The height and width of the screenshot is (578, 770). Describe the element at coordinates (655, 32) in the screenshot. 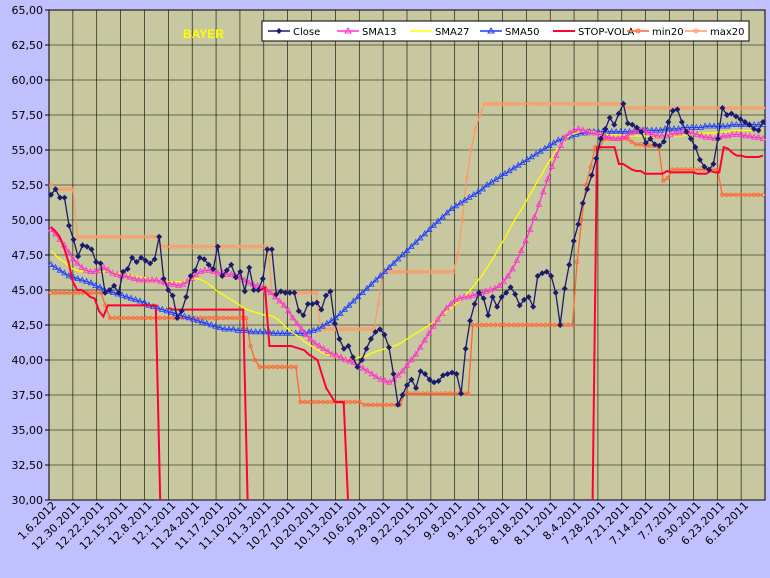

I see `legend-entry: min20` at that location.